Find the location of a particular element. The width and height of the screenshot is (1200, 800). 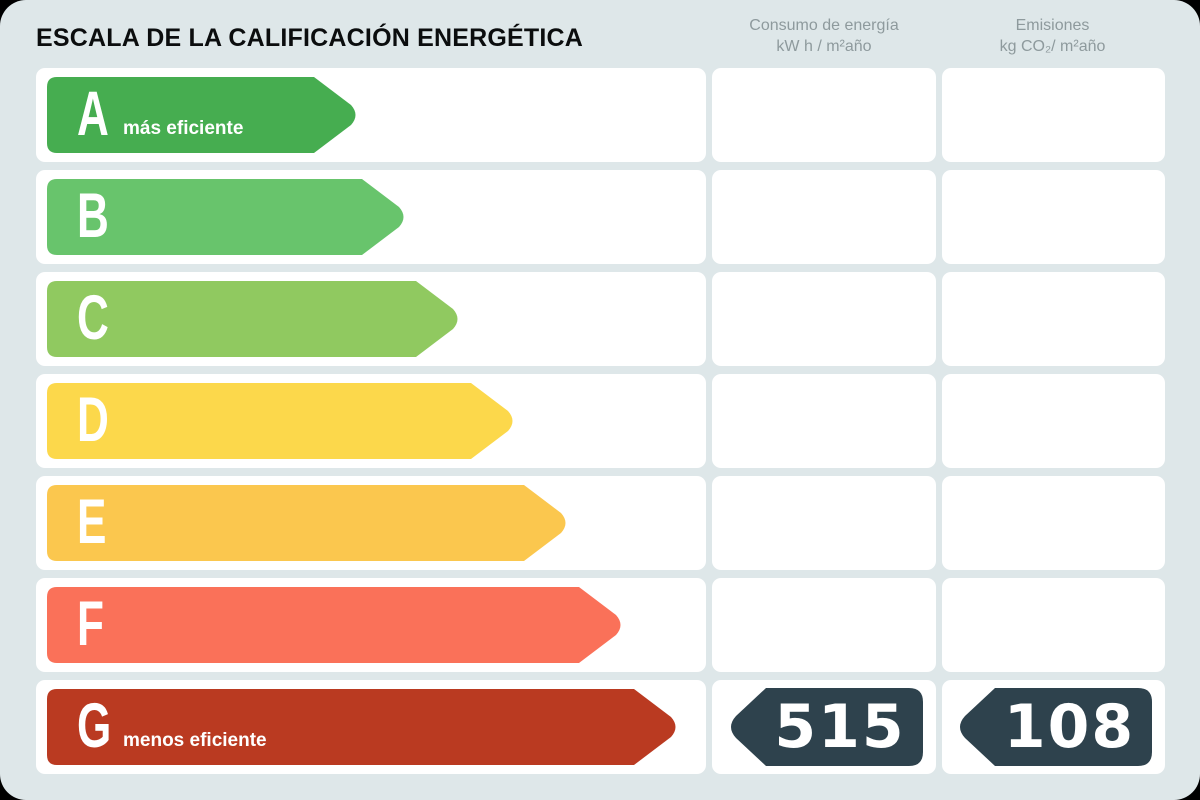

emissions-cell-c is located at coordinates (1053, 319).